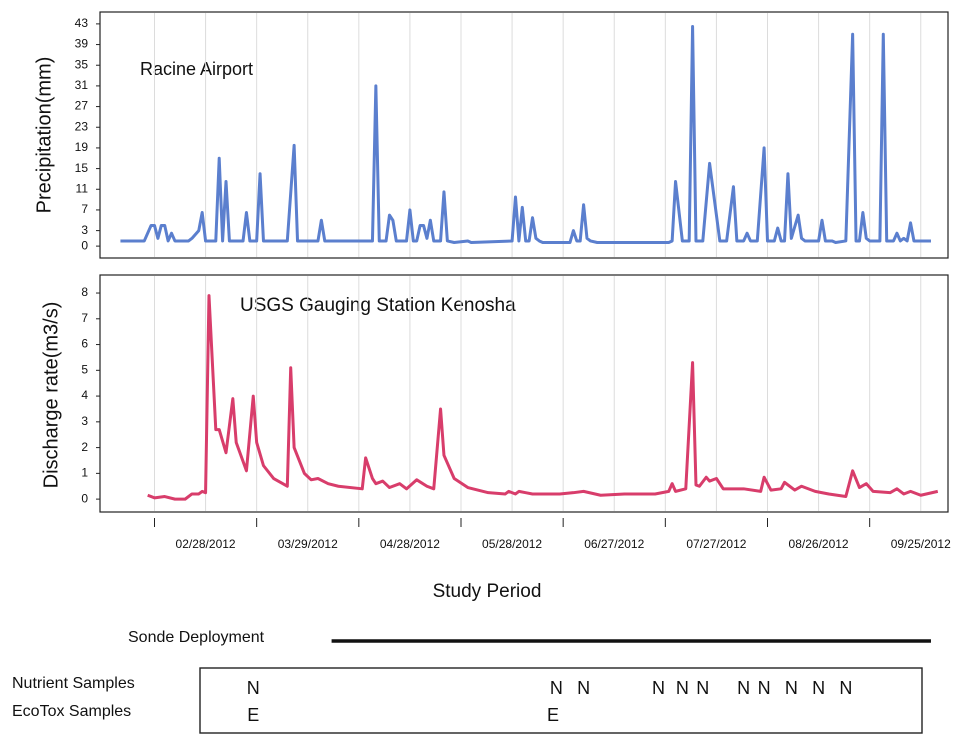 The height and width of the screenshot is (741, 956). I want to click on sonde-label: Sonde Deployment, so click(196, 637).